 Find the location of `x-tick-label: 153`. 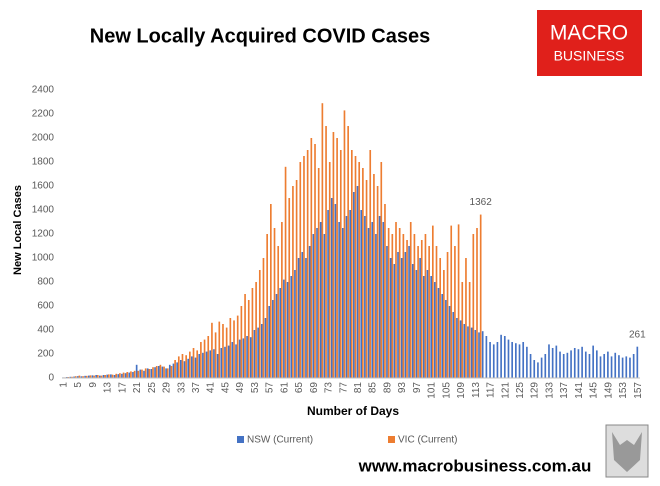

x-tick-label: 153 is located at coordinates (623, 390).